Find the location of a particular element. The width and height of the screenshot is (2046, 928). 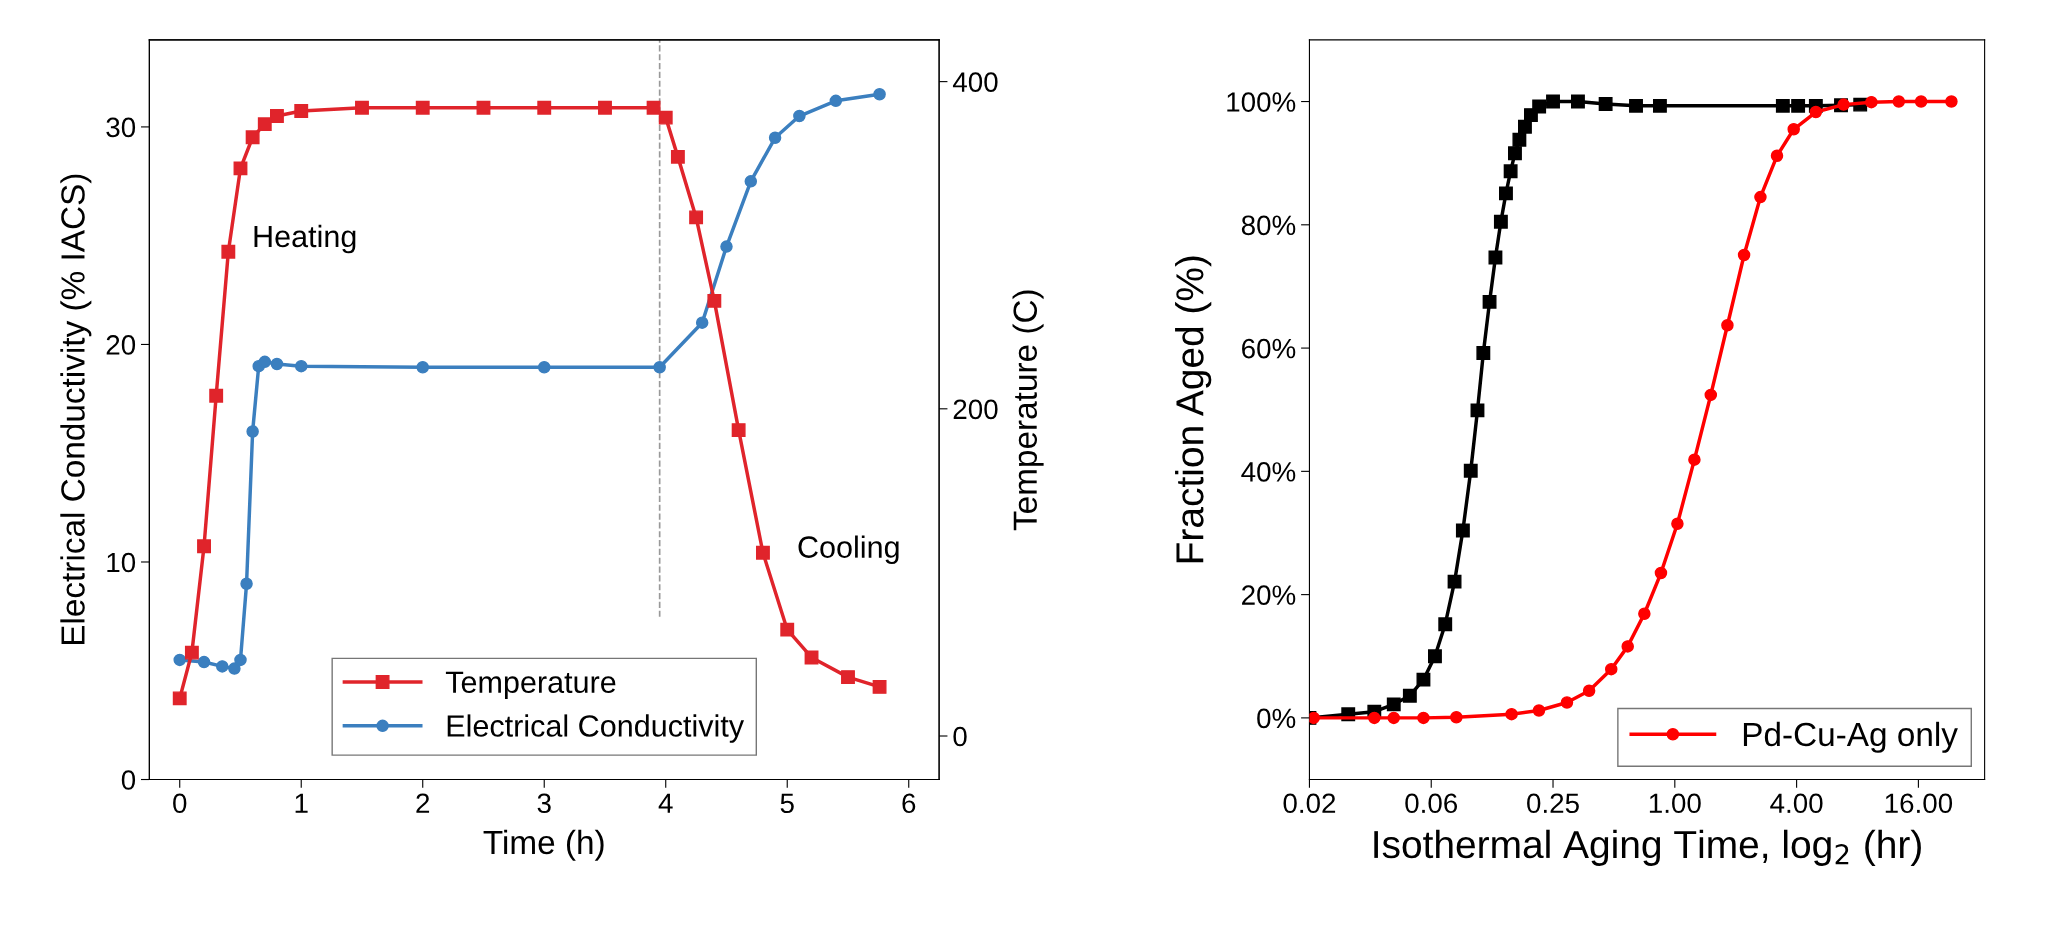

y-tick-label: 60% is located at coordinates (1269, 348).